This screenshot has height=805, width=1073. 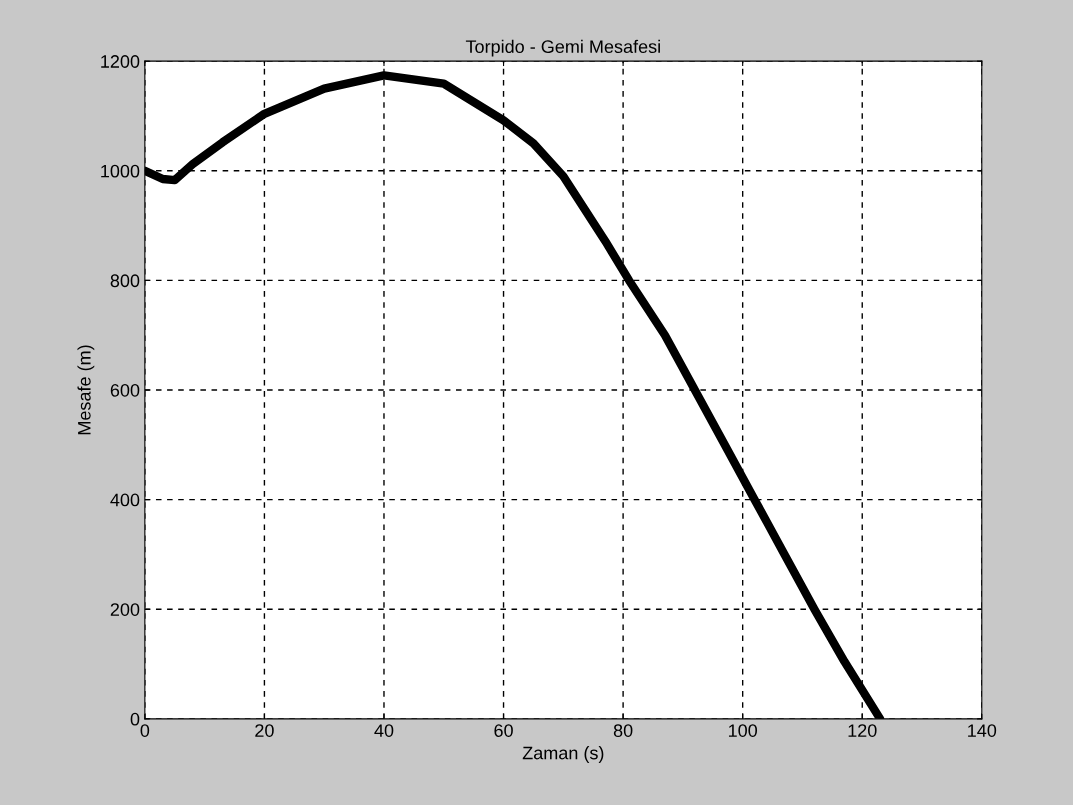 I want to click on x-tick-label: 40, so click(x=384, y=730).